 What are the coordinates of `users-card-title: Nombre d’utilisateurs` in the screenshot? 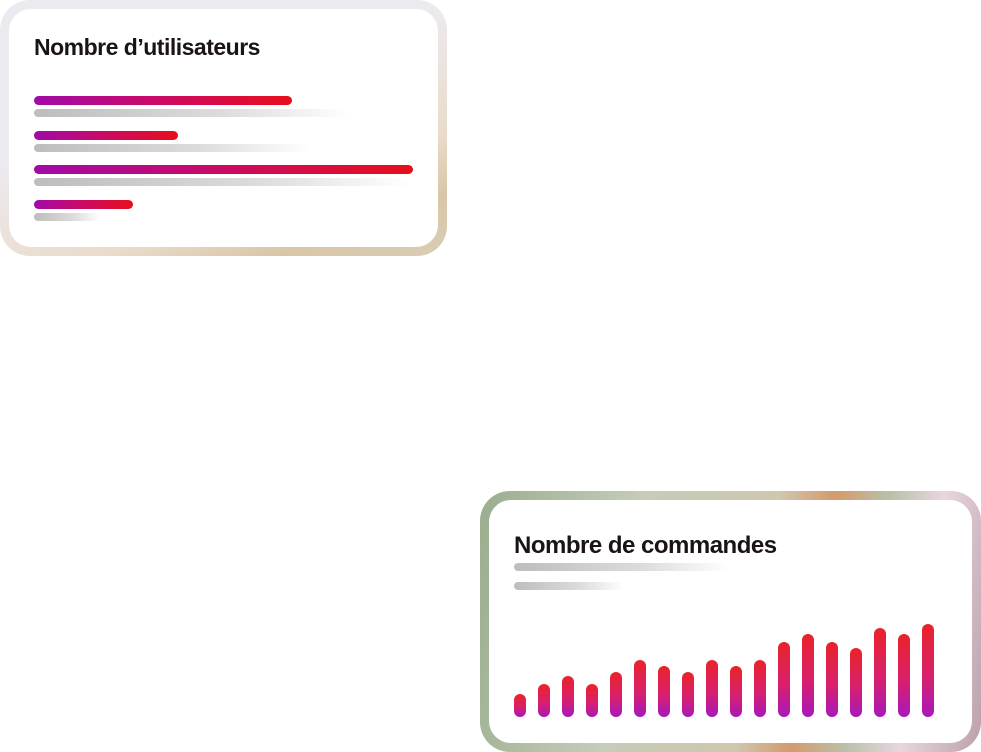 It's located at (147, 47).